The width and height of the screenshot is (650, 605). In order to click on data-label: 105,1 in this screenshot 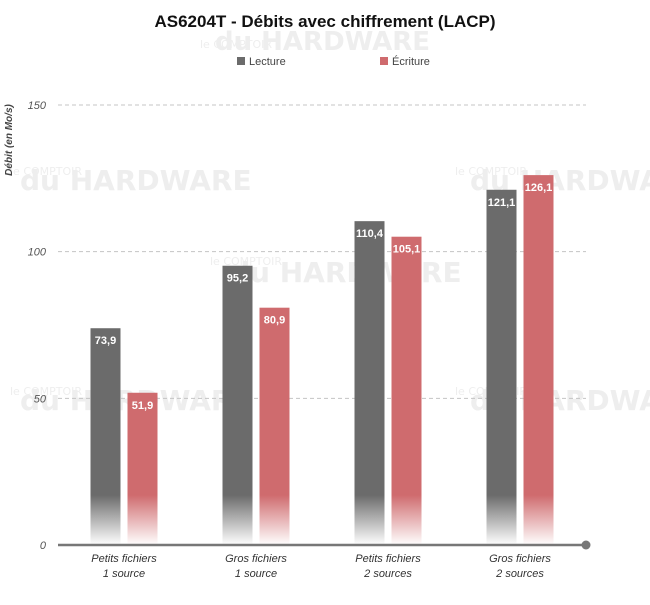, I will do `click(407, 250)`.